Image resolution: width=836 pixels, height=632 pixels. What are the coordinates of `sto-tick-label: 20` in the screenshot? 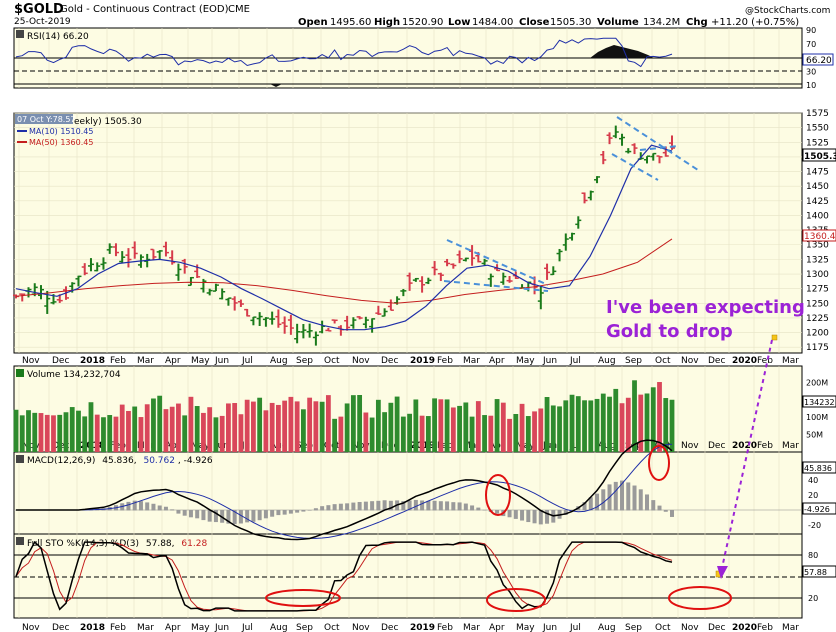 It's located at (813, 598).